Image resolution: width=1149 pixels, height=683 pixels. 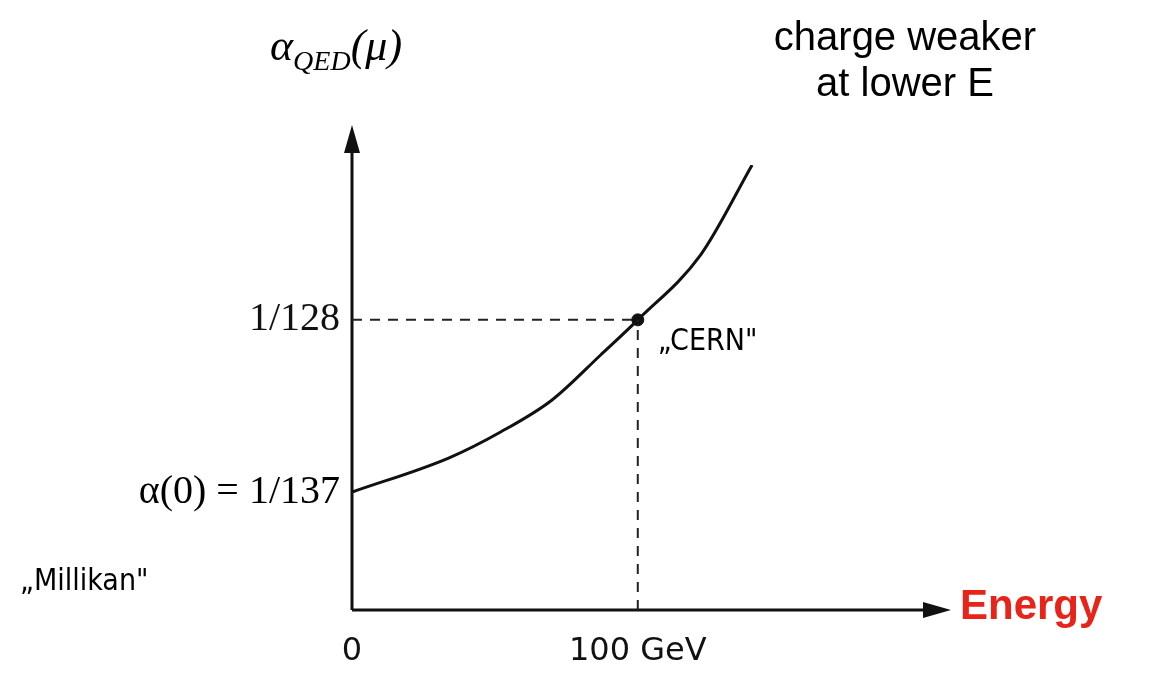 What do you see at coordinates (1032, 604) in the screenshot?
I see `x-axis-title: Energy` at bounding box center [1032, 604].